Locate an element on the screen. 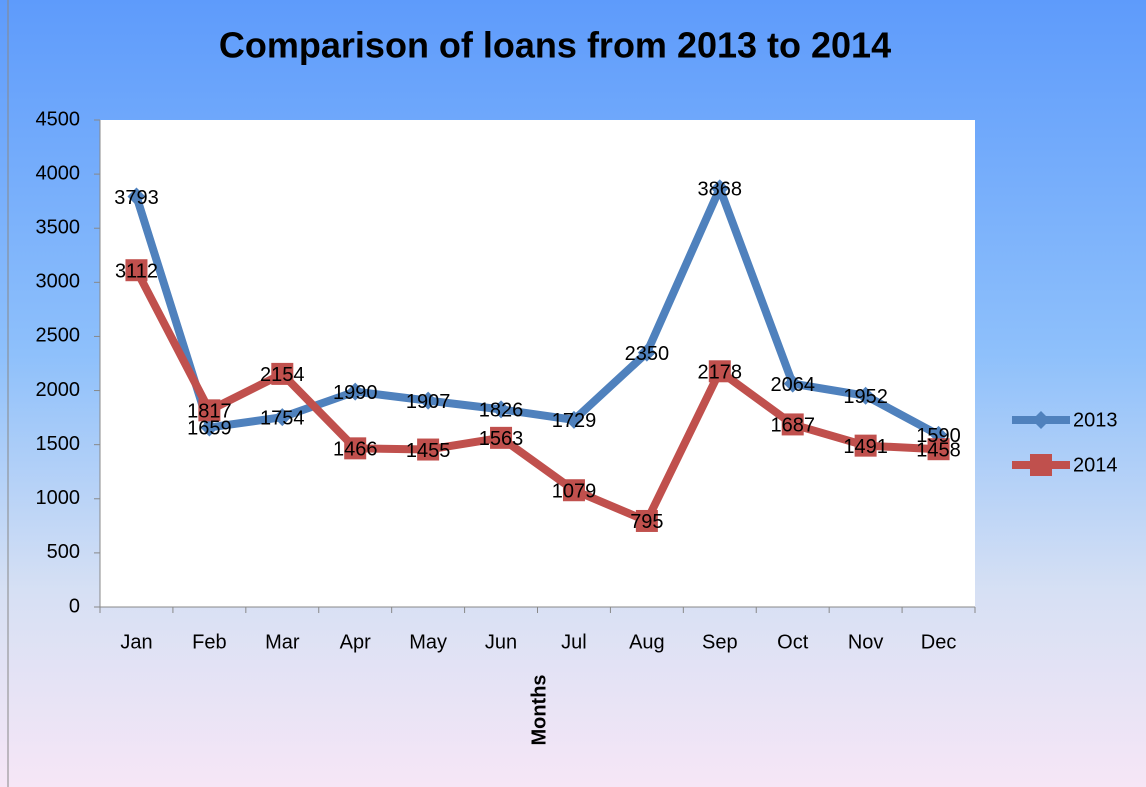 This screenshot has width=1146, height=787. y-tick-label: 4000 is located at coordinates (58, 173).